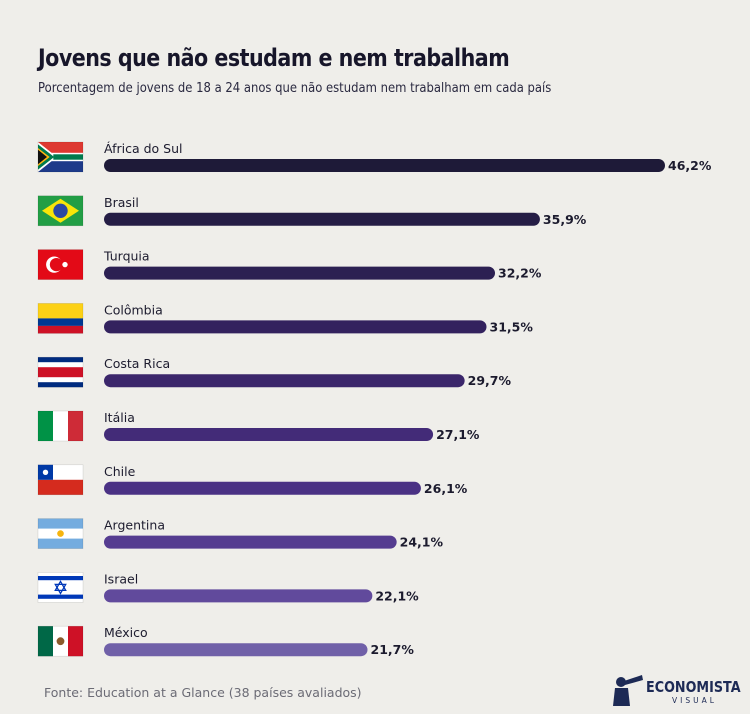 The height and width of the screenshot is (714, 750). I want to click on value-label: 22,1%, so click(397, 595).